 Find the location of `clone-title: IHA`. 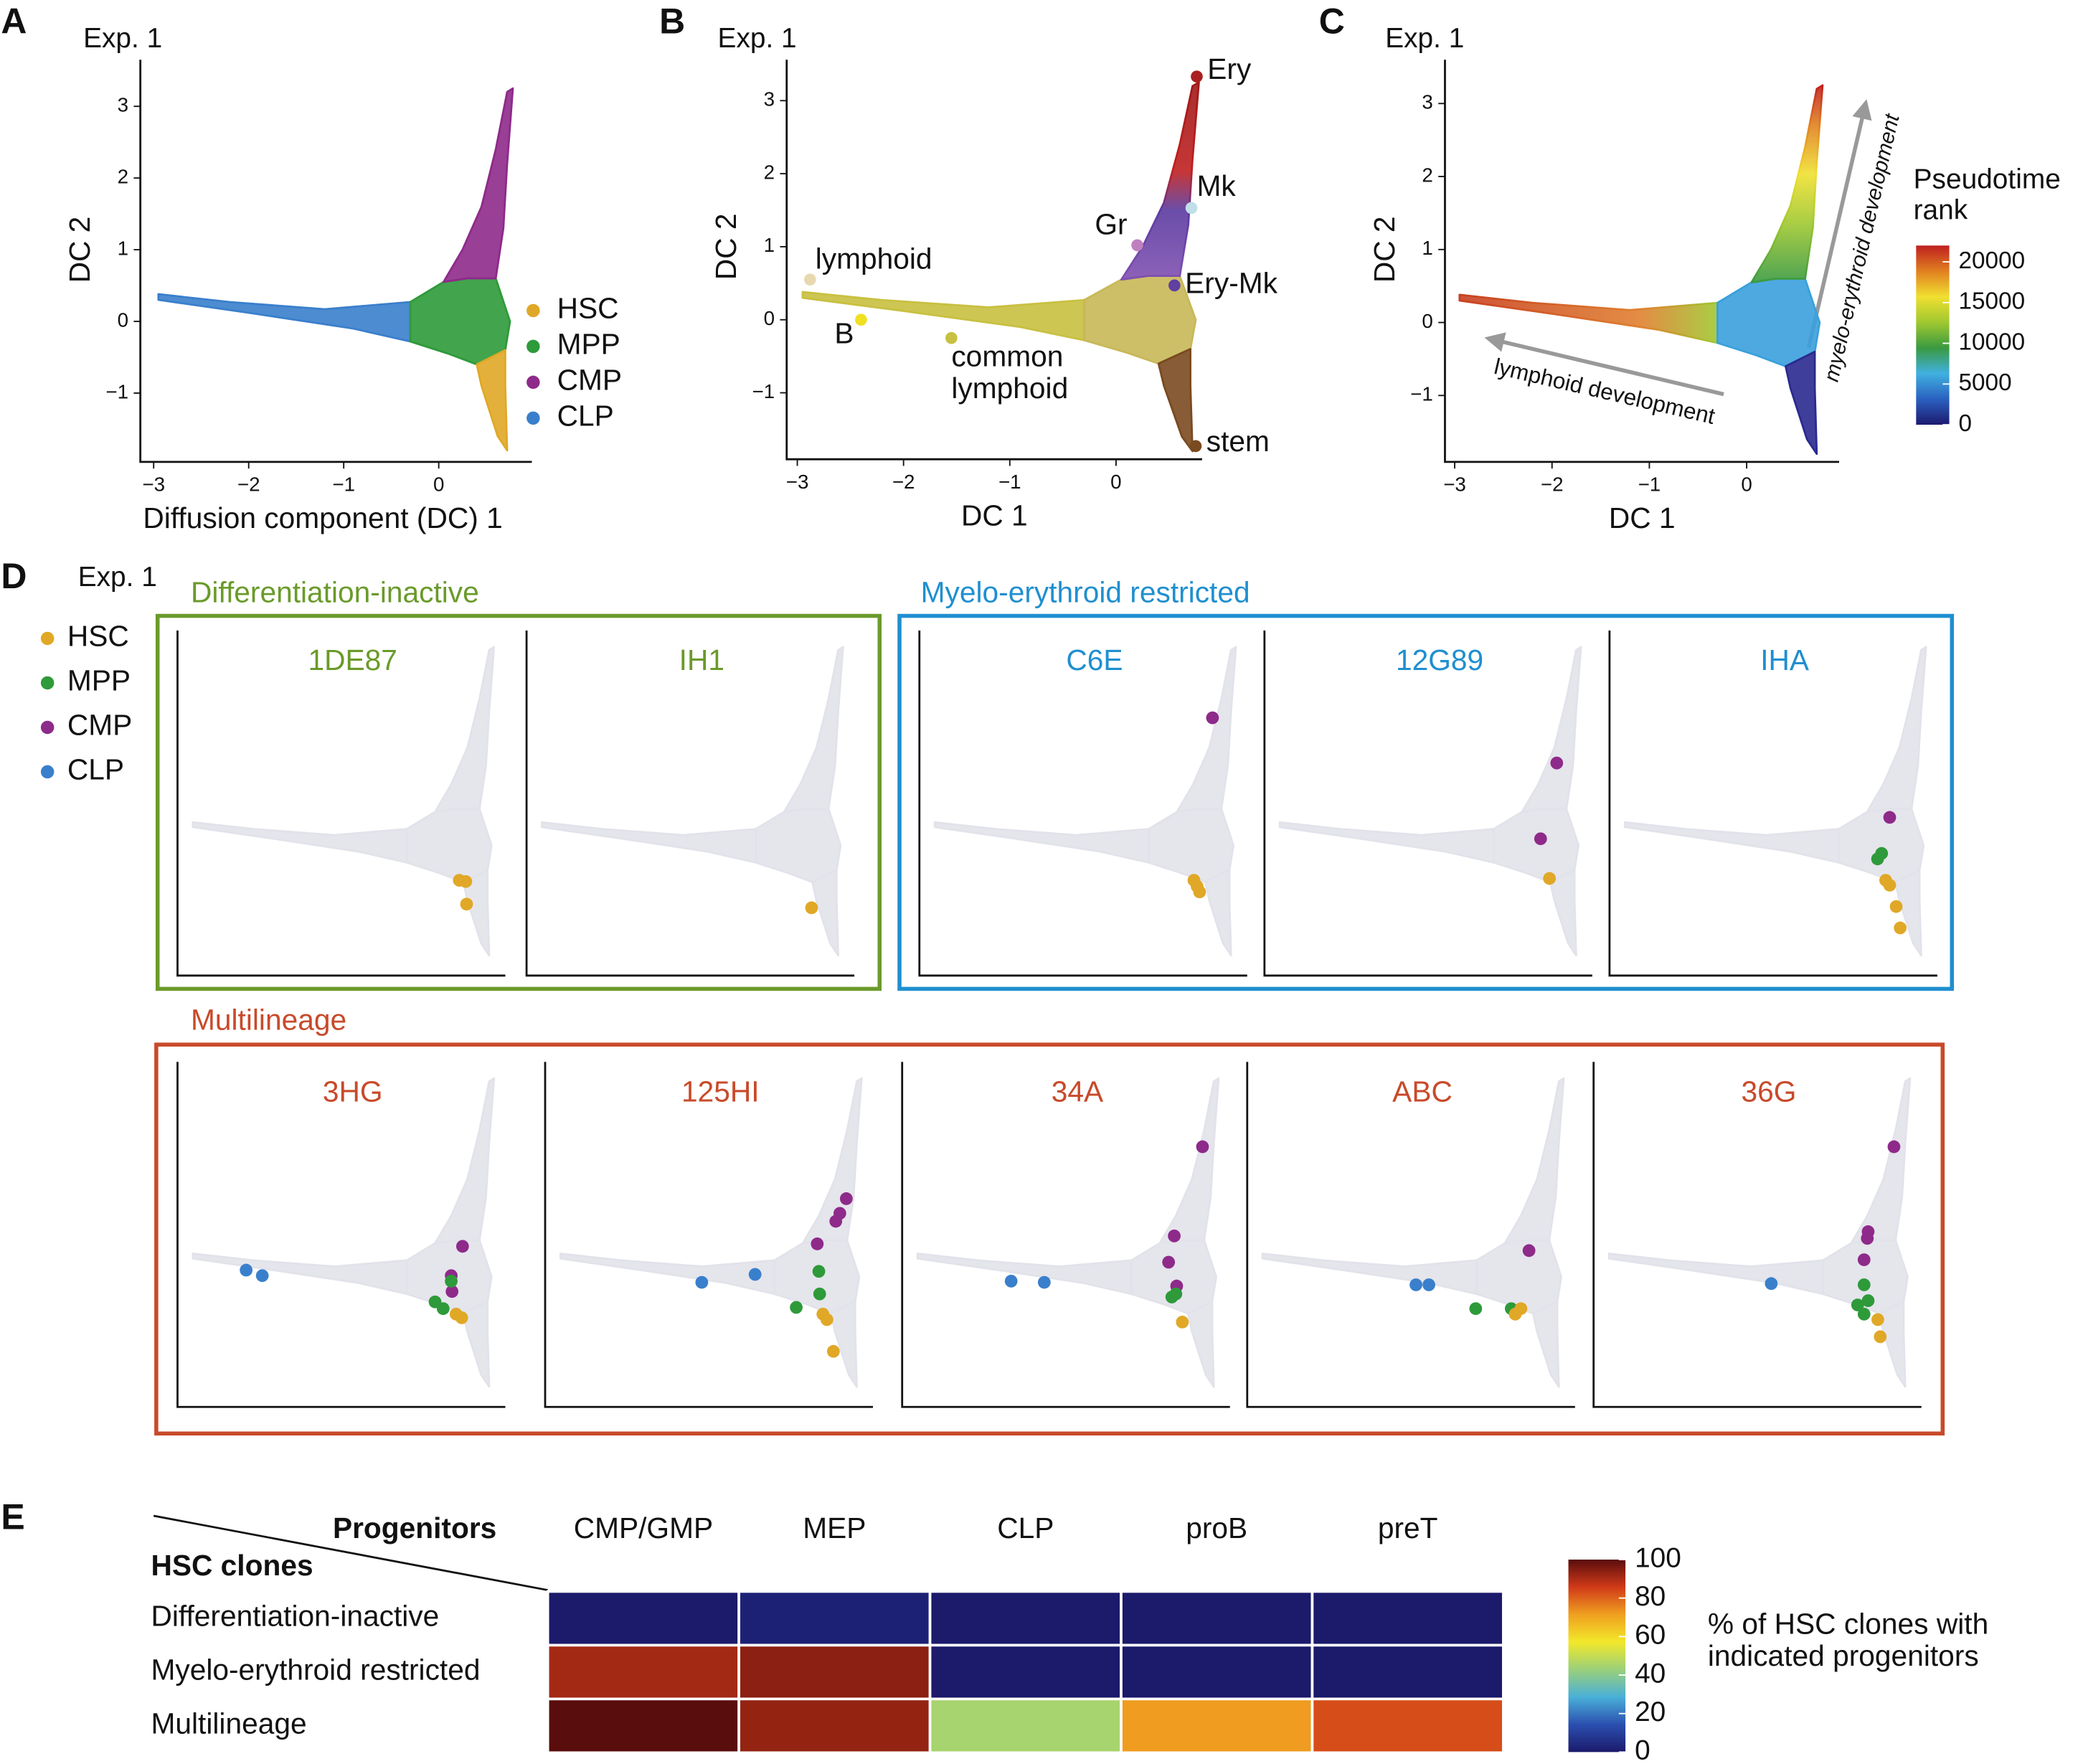

clone-title: IHA is located at coordinates (1785, 659).